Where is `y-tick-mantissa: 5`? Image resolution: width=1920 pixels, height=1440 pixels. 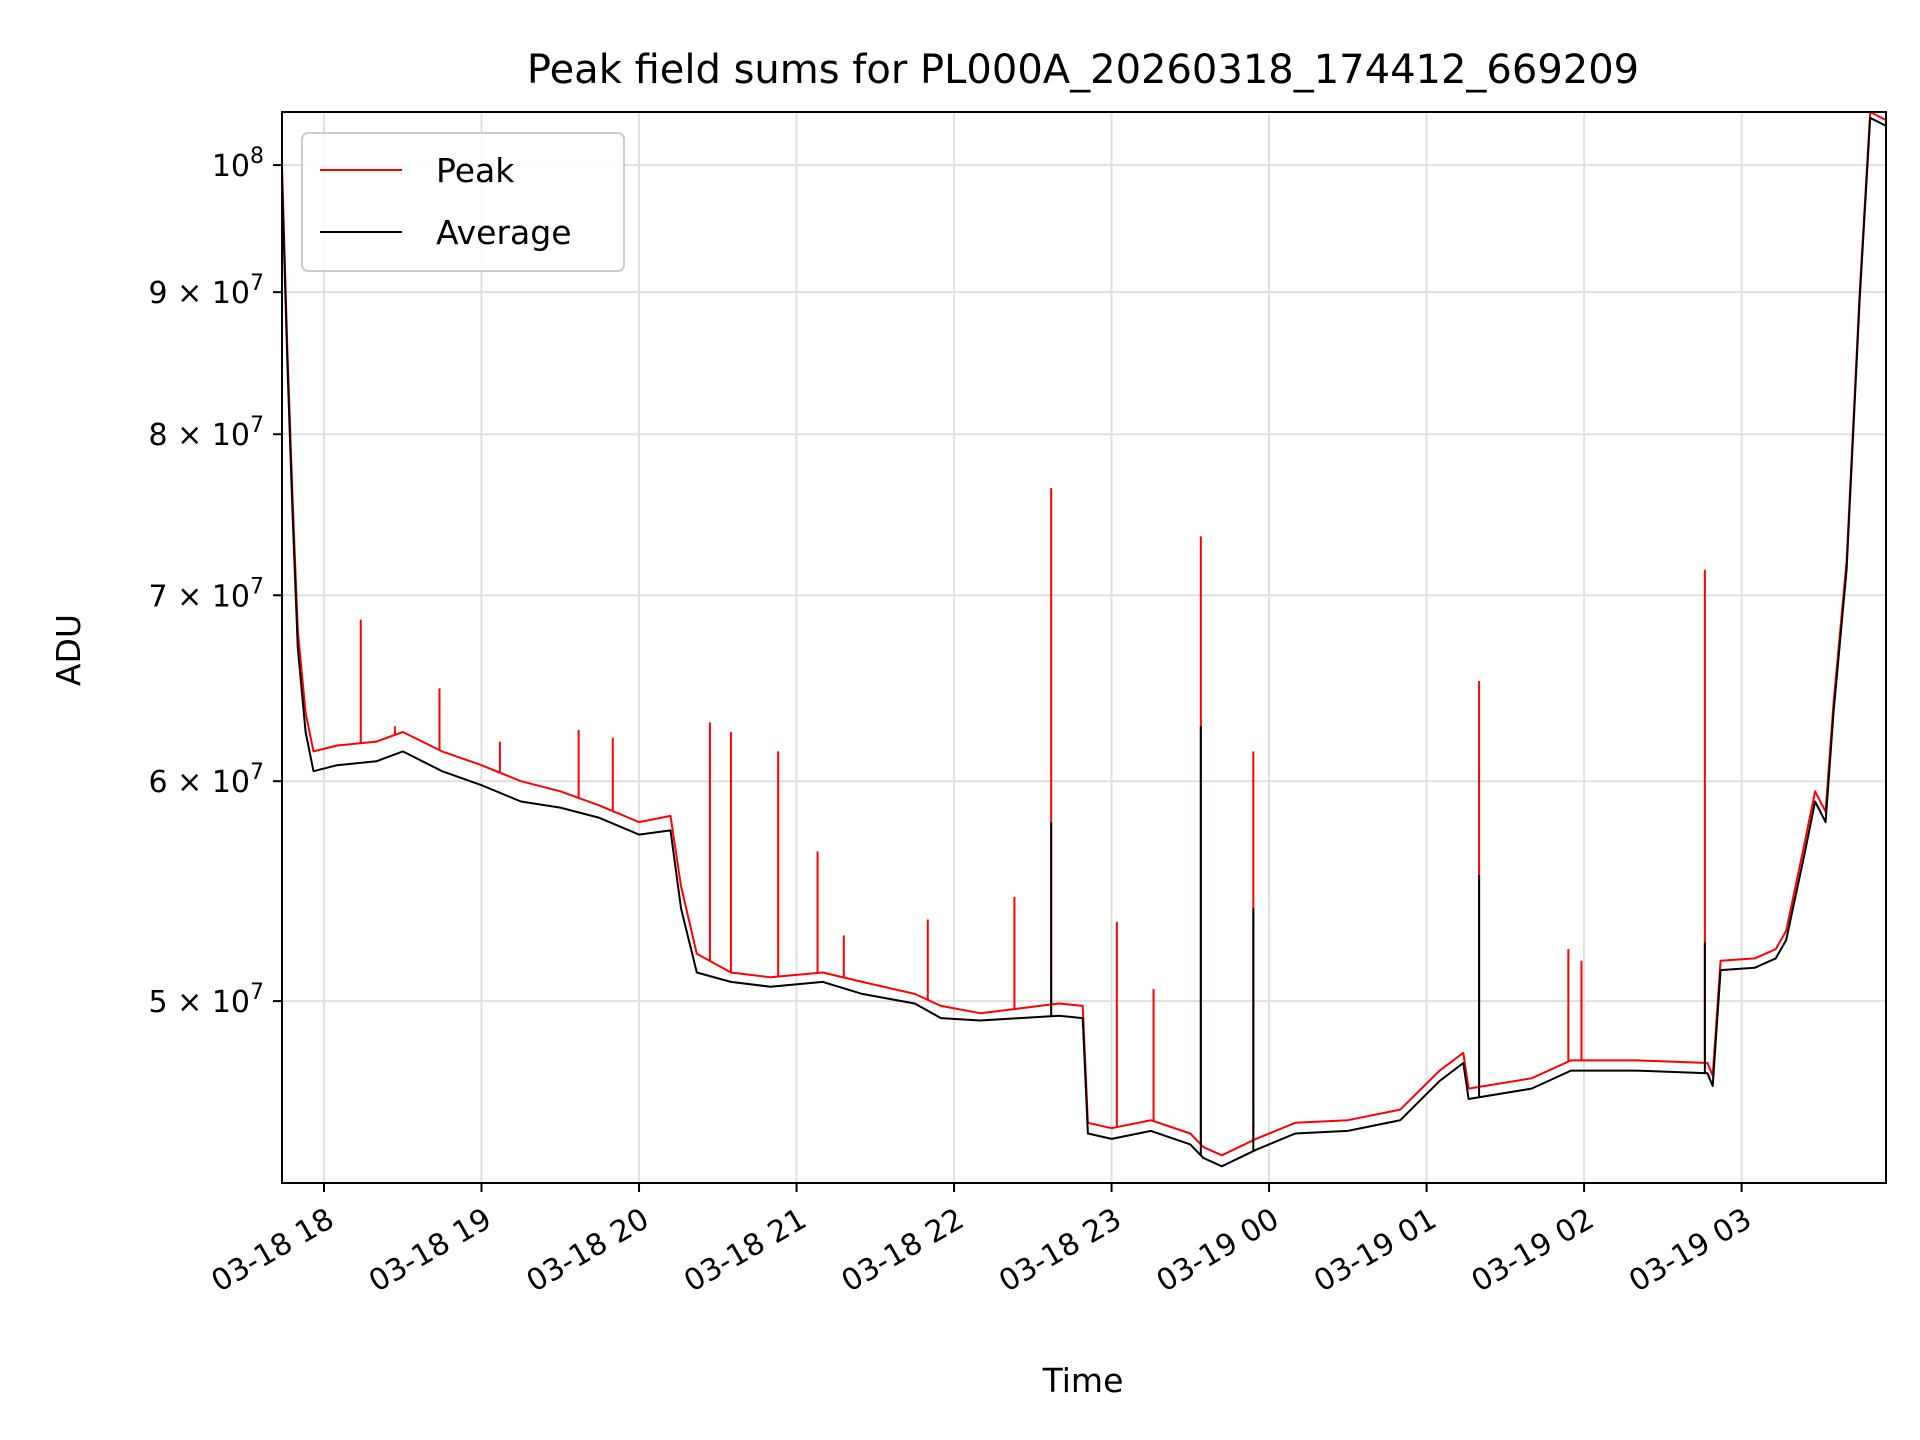
y-tick-mantissa: 5 is located at coordinates (158, 1002).